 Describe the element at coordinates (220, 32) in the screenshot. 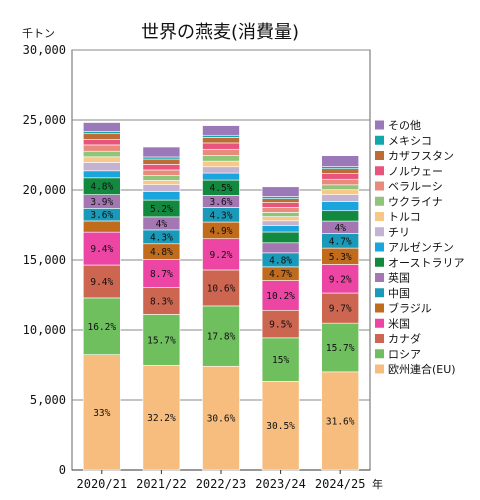

I see `chart-title: 世界の燕麦(消費量)` at that location.